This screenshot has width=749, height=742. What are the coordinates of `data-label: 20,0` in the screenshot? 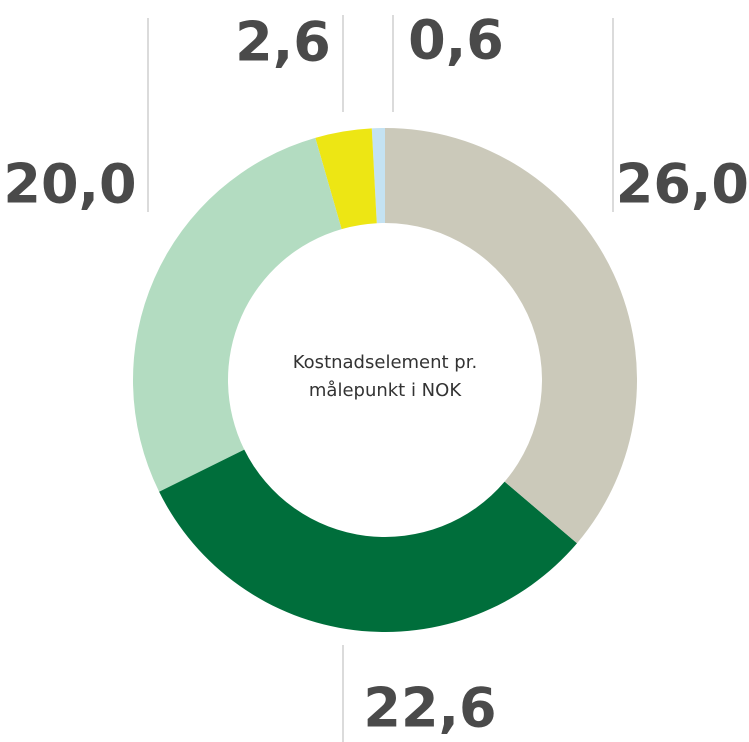 It's located at (69, 184).